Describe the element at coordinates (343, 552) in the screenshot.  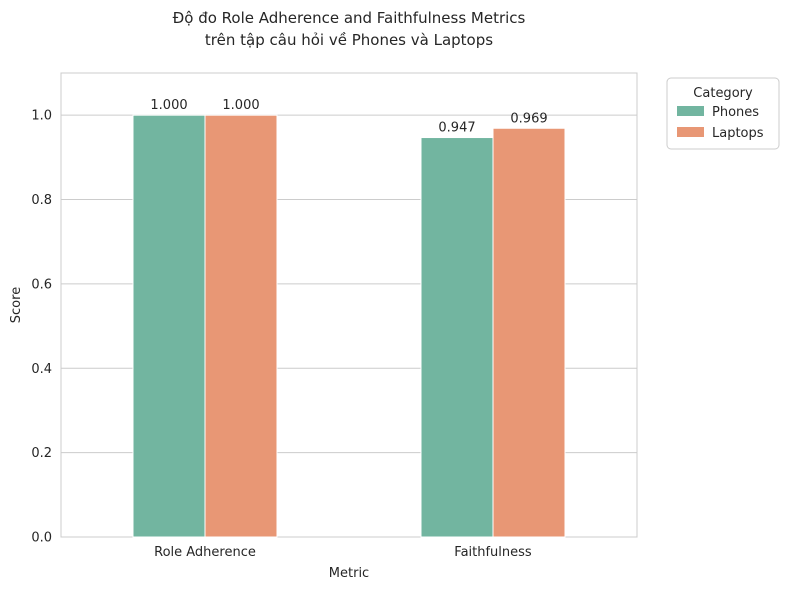
I see `x-tick-labels: Role Adherence Faithfulness` at that location.